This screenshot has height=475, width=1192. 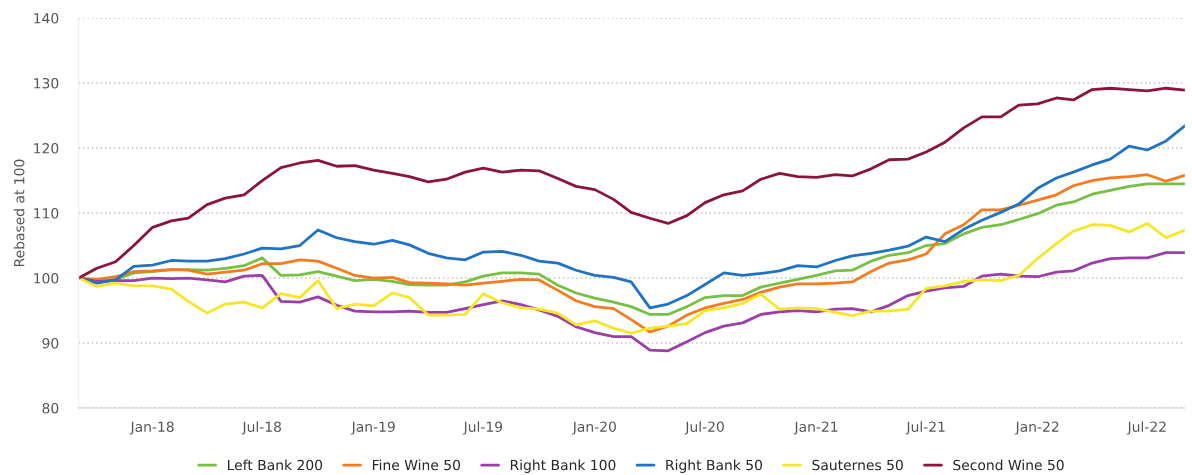 I want to click on y-tick-label: 120, so click(x=46, y=148).